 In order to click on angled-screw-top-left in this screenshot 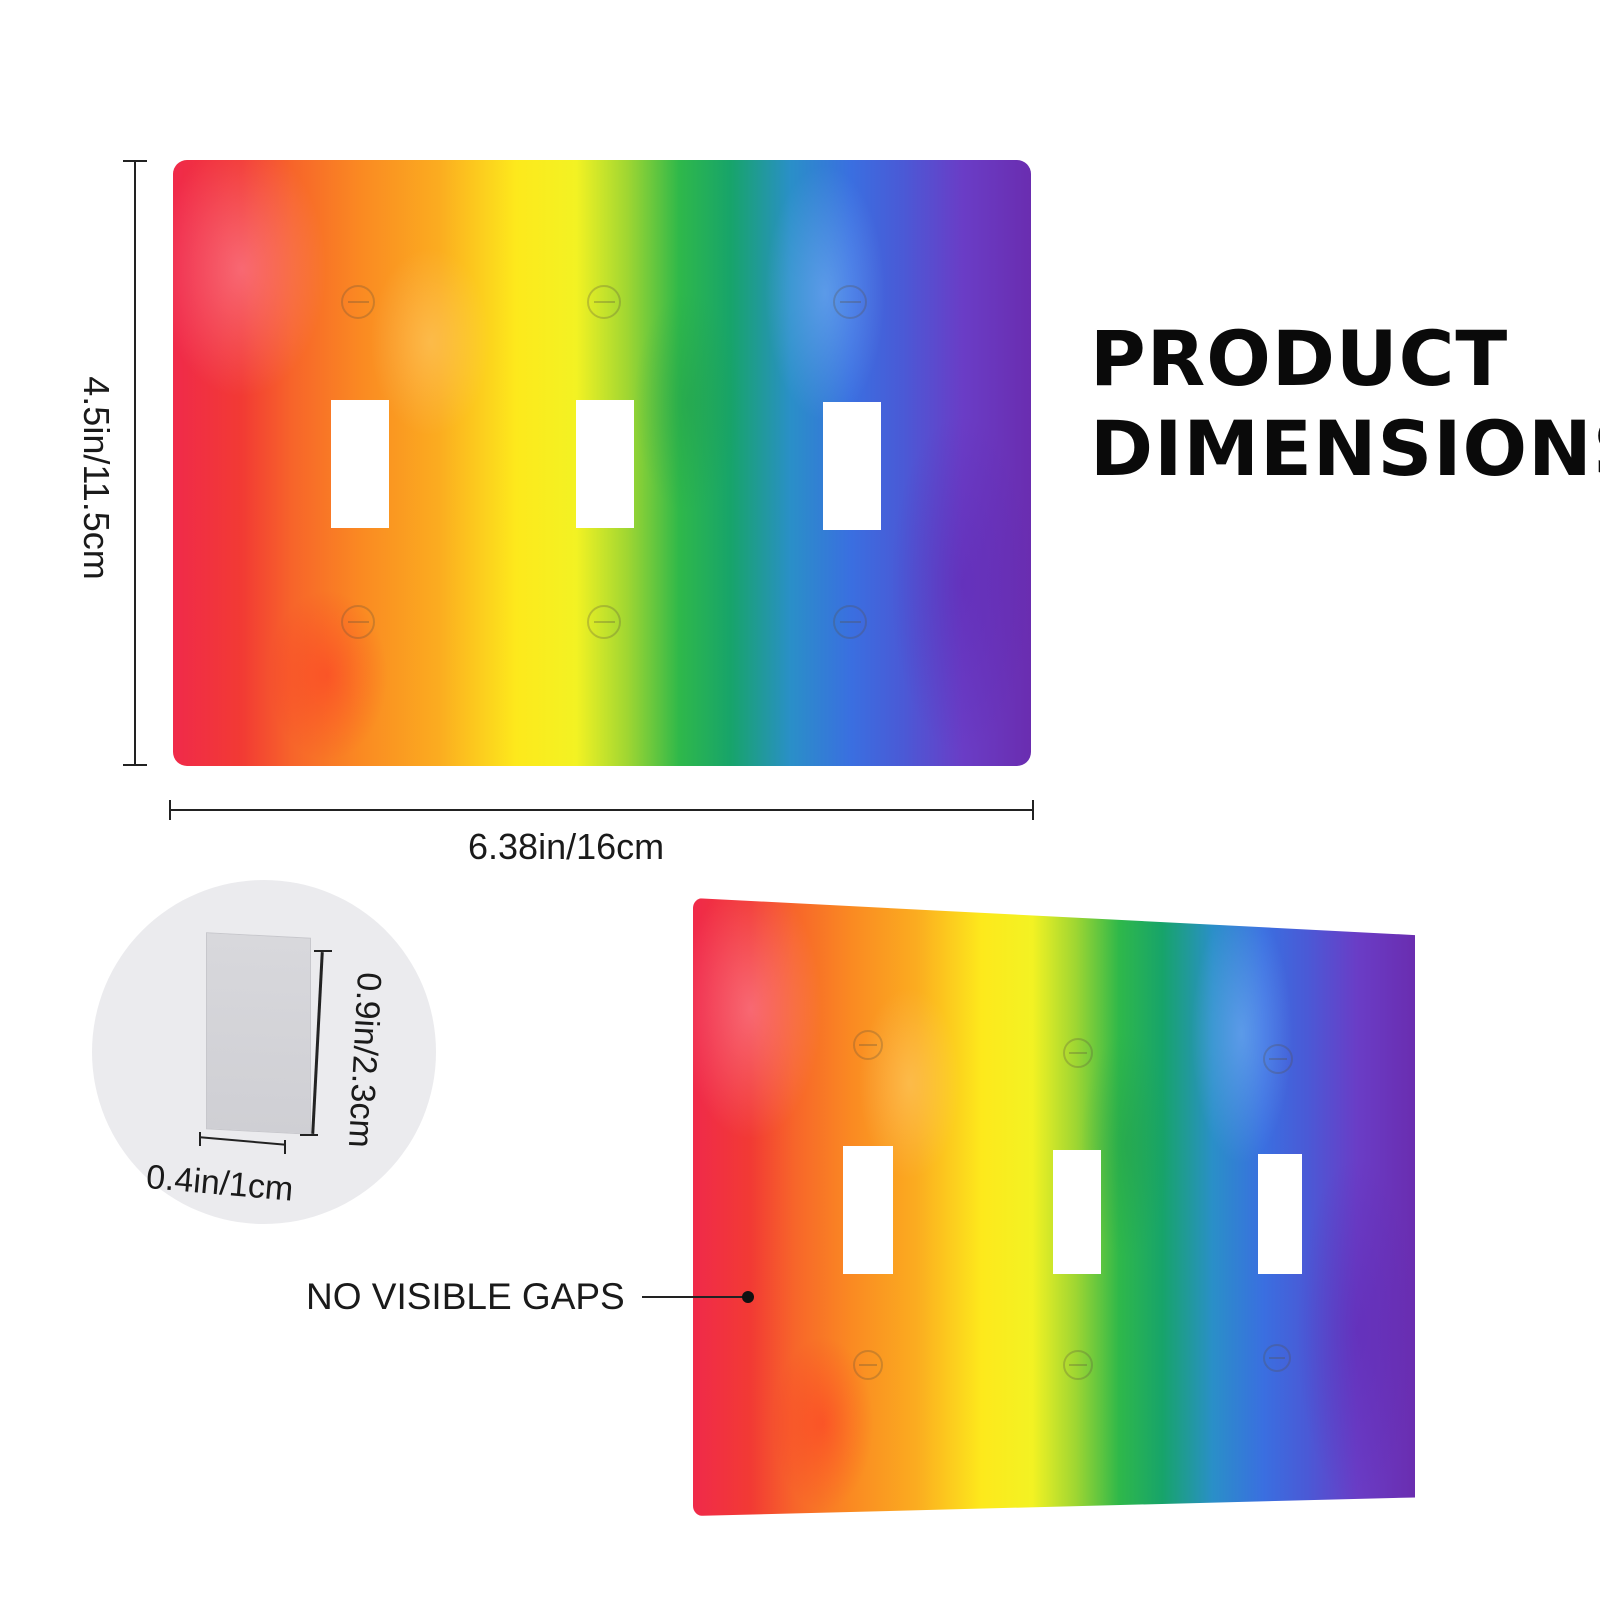, I will do `click(868, 1045)`.